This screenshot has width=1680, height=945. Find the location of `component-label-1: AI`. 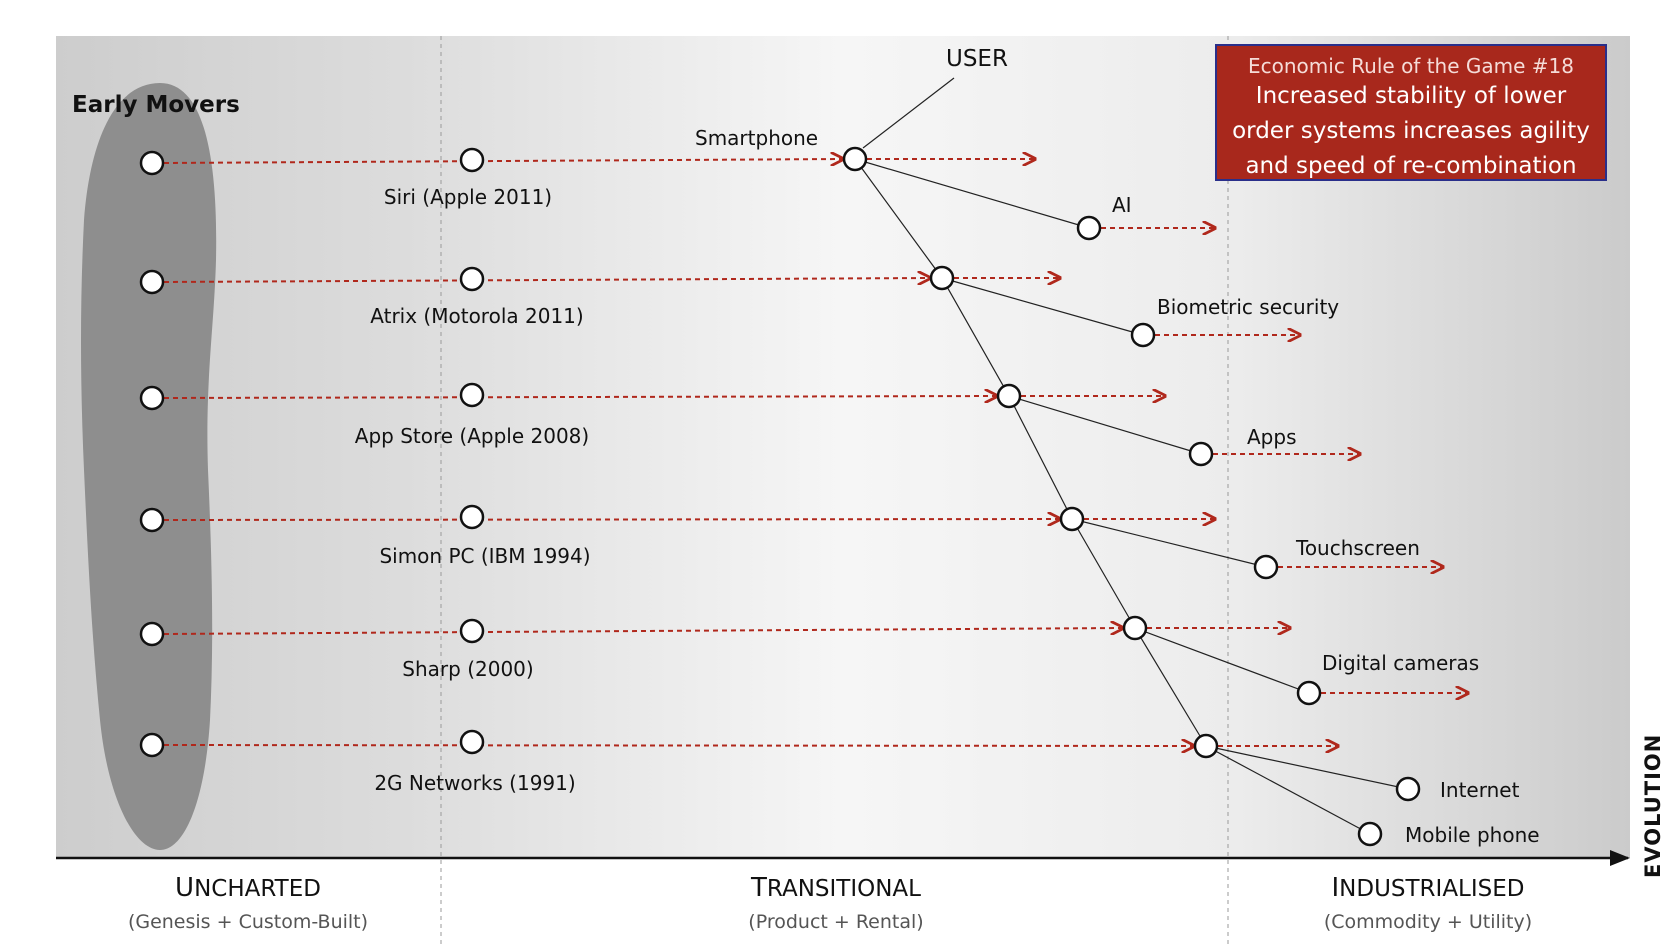

component-label-1: AI is located at coordinates (1122, 205).